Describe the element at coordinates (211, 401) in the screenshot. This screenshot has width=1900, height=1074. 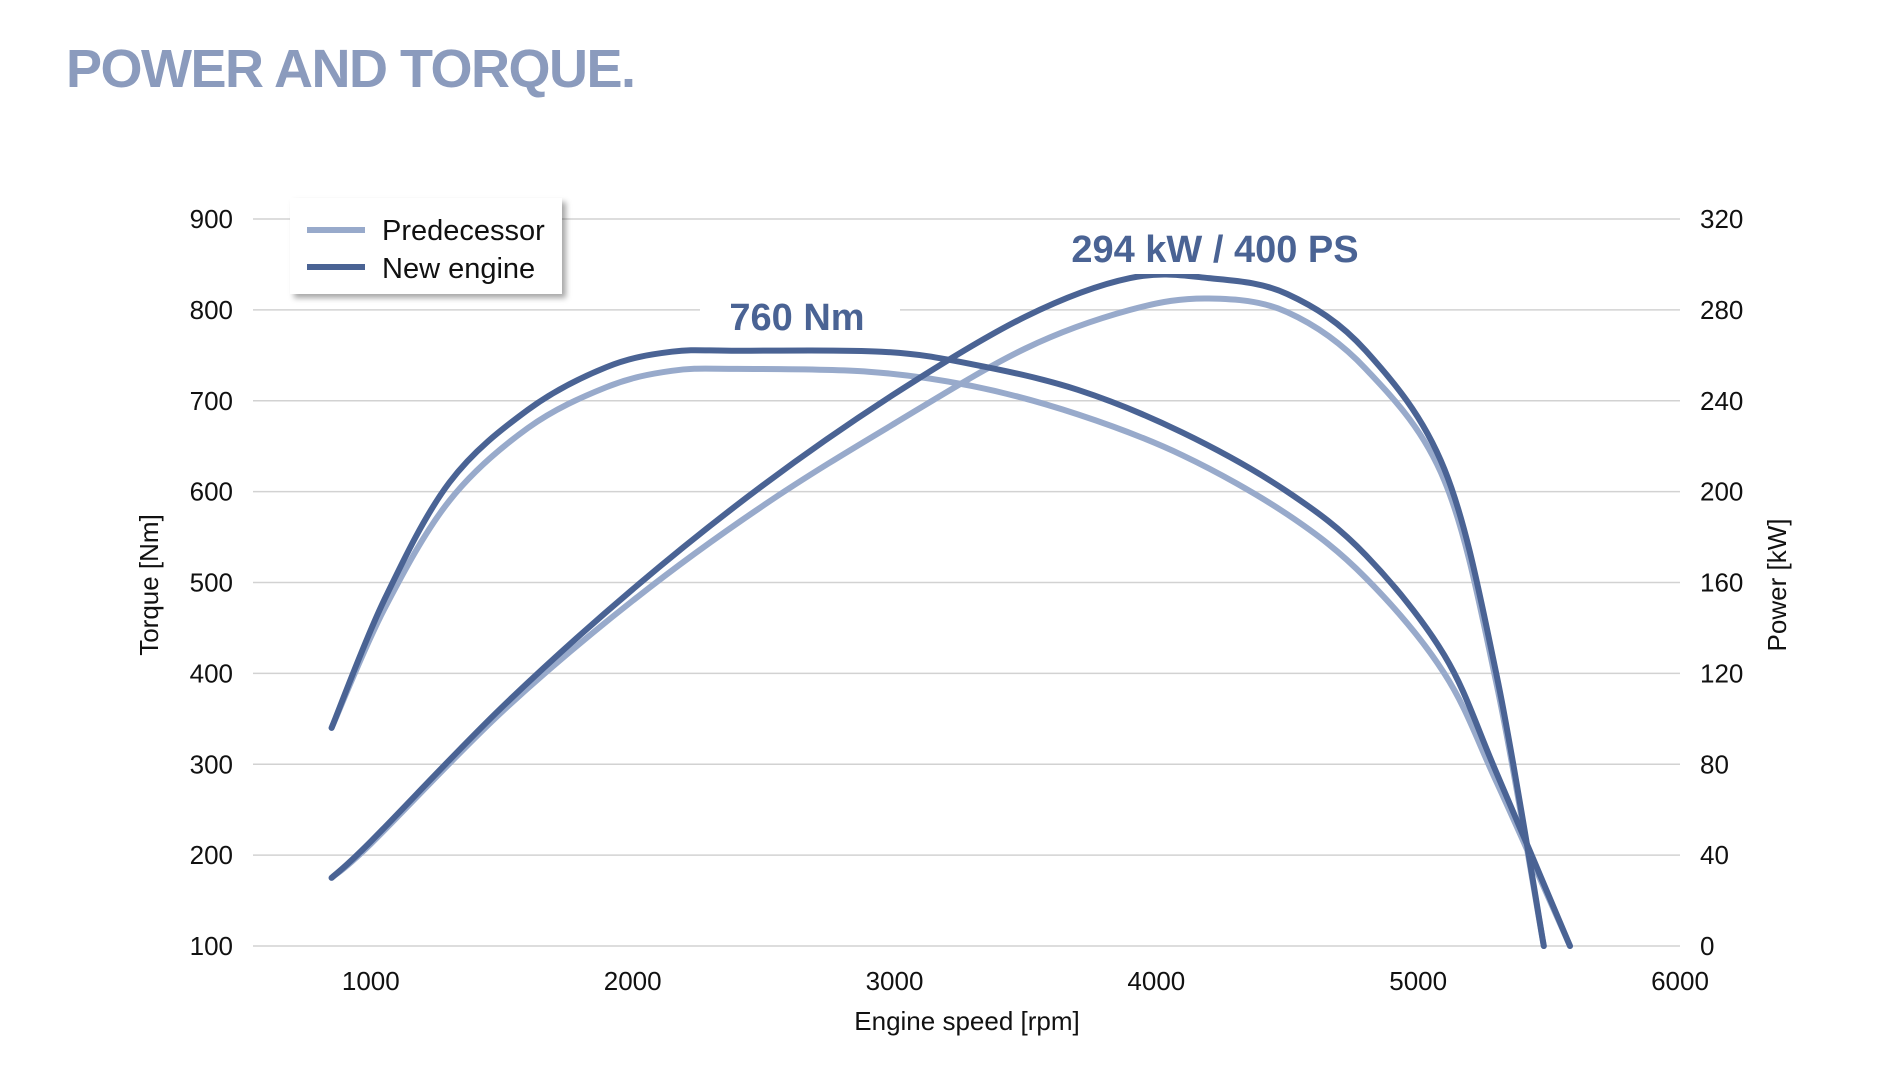
I see `y-left-tick-label: 700` at that location.